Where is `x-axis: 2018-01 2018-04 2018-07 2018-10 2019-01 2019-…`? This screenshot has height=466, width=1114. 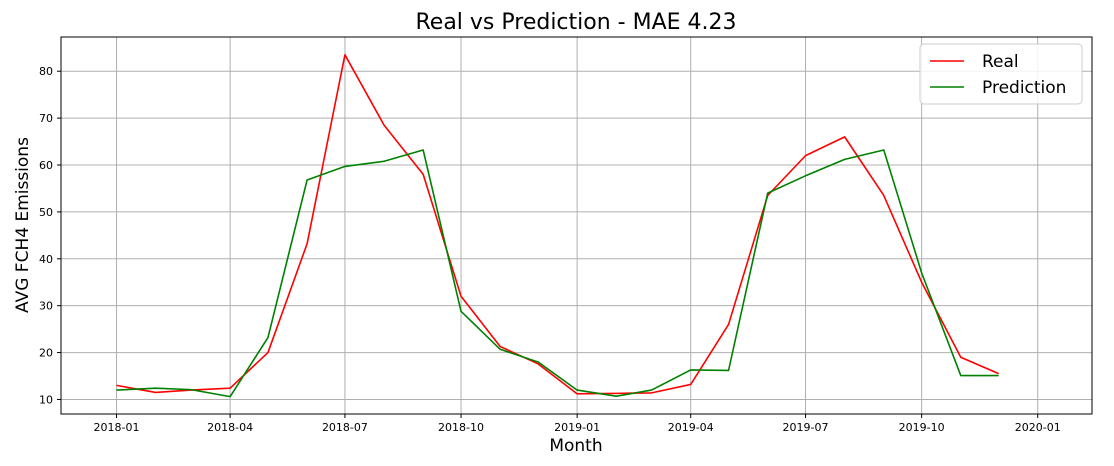
x-axis: 2018-01 2018-04 2018-07 2018-10 2019-01 2019-… is located at coordinates (577, 424).